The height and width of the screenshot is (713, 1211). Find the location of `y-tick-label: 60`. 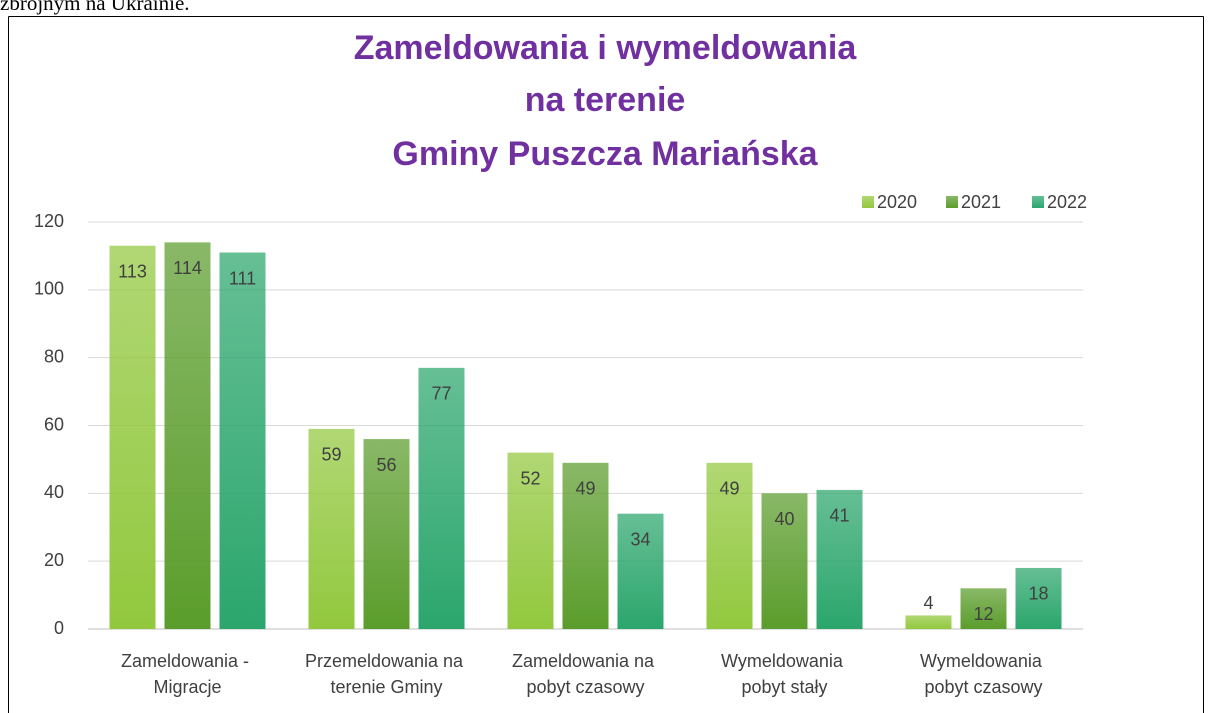

y-tick-label: 60 is located at coordinates (54, 424).